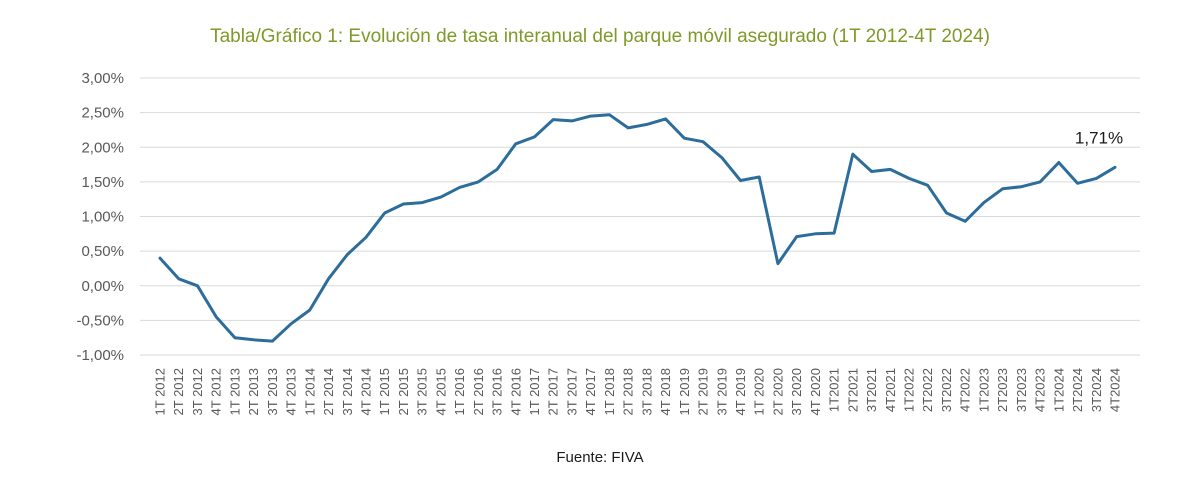 Image resolution: width=1200 pixels, height=491 pixels. What do you see at coordinates (515, 391) in the screenshot?
I see `x-axis-tick-label: 4T 2016` at bounding box center [515, 391].